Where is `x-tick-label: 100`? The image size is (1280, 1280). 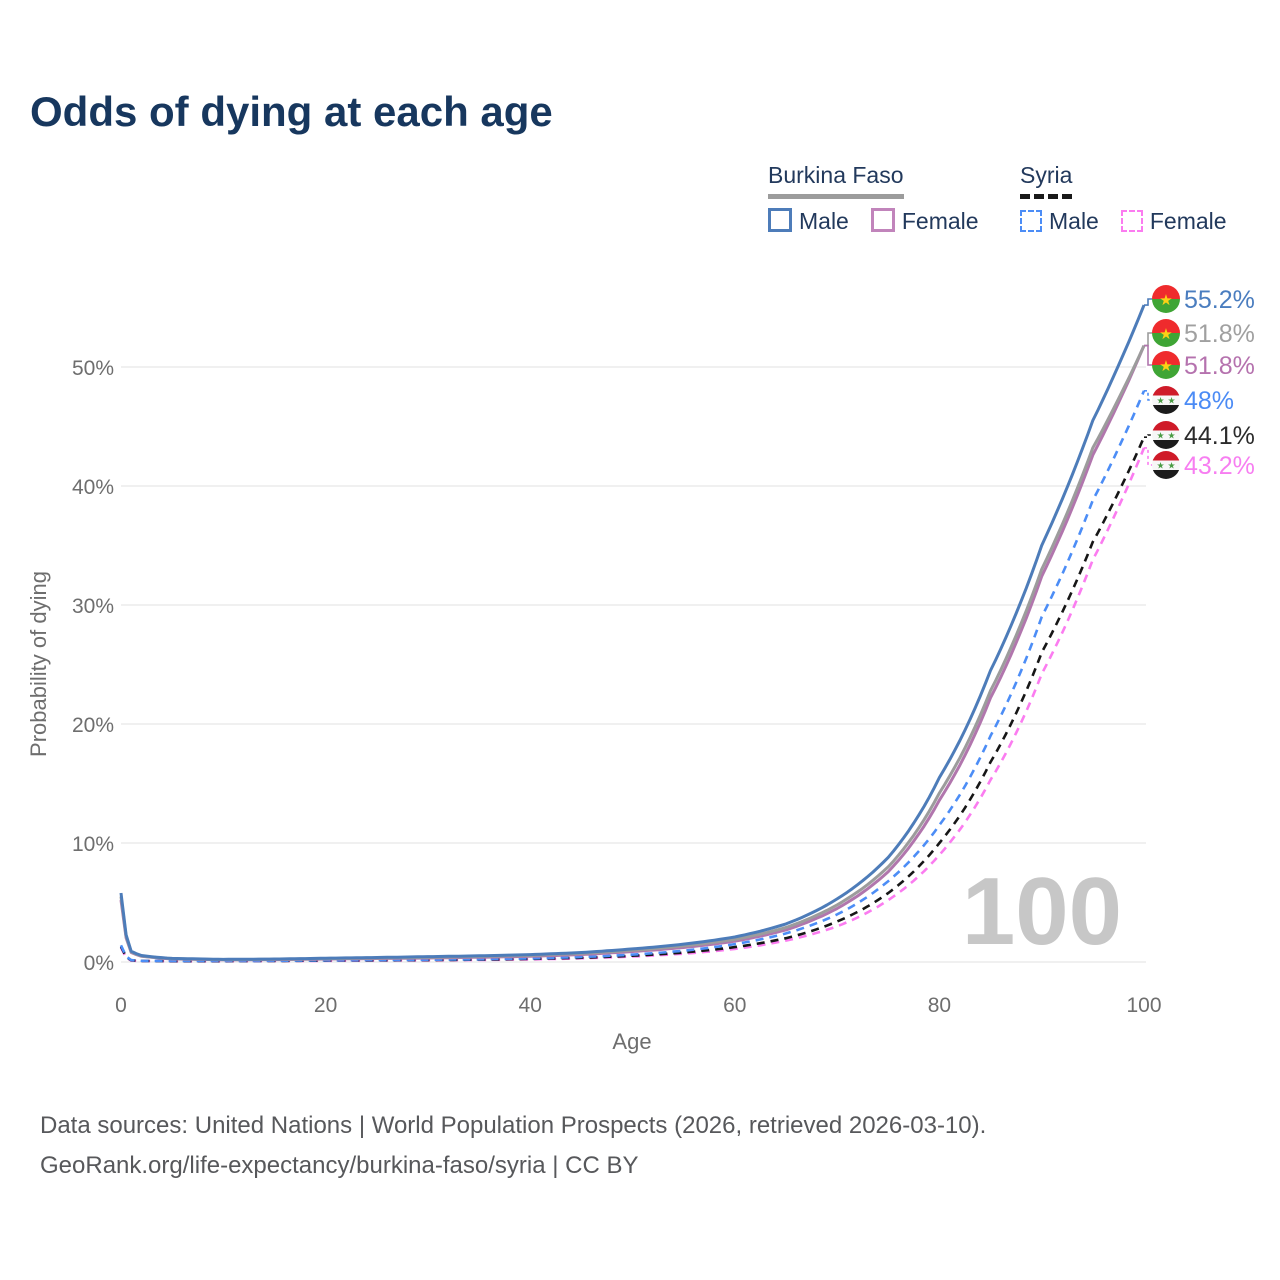 x-tick-label: 100 is located at coordinates (1143, 1005).